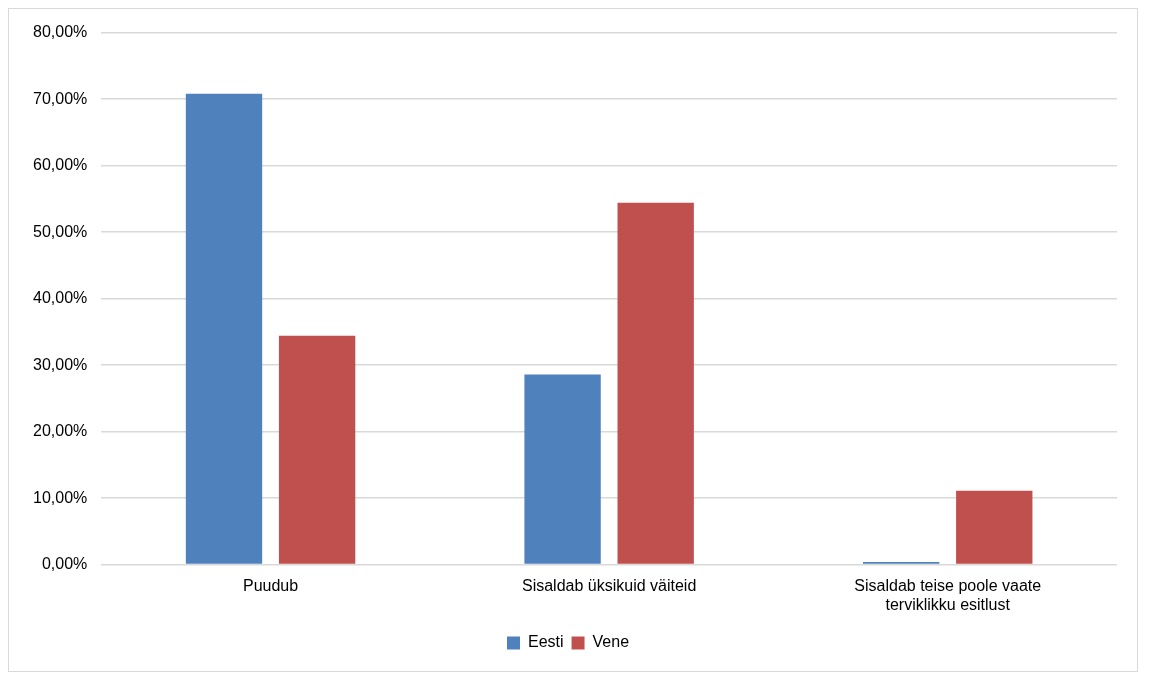 This screenshot has width=1154, height=682. Describe the element at coordinates (60, 364) in the screenshot. I see `y-tick-label: 30,00%` at that location.